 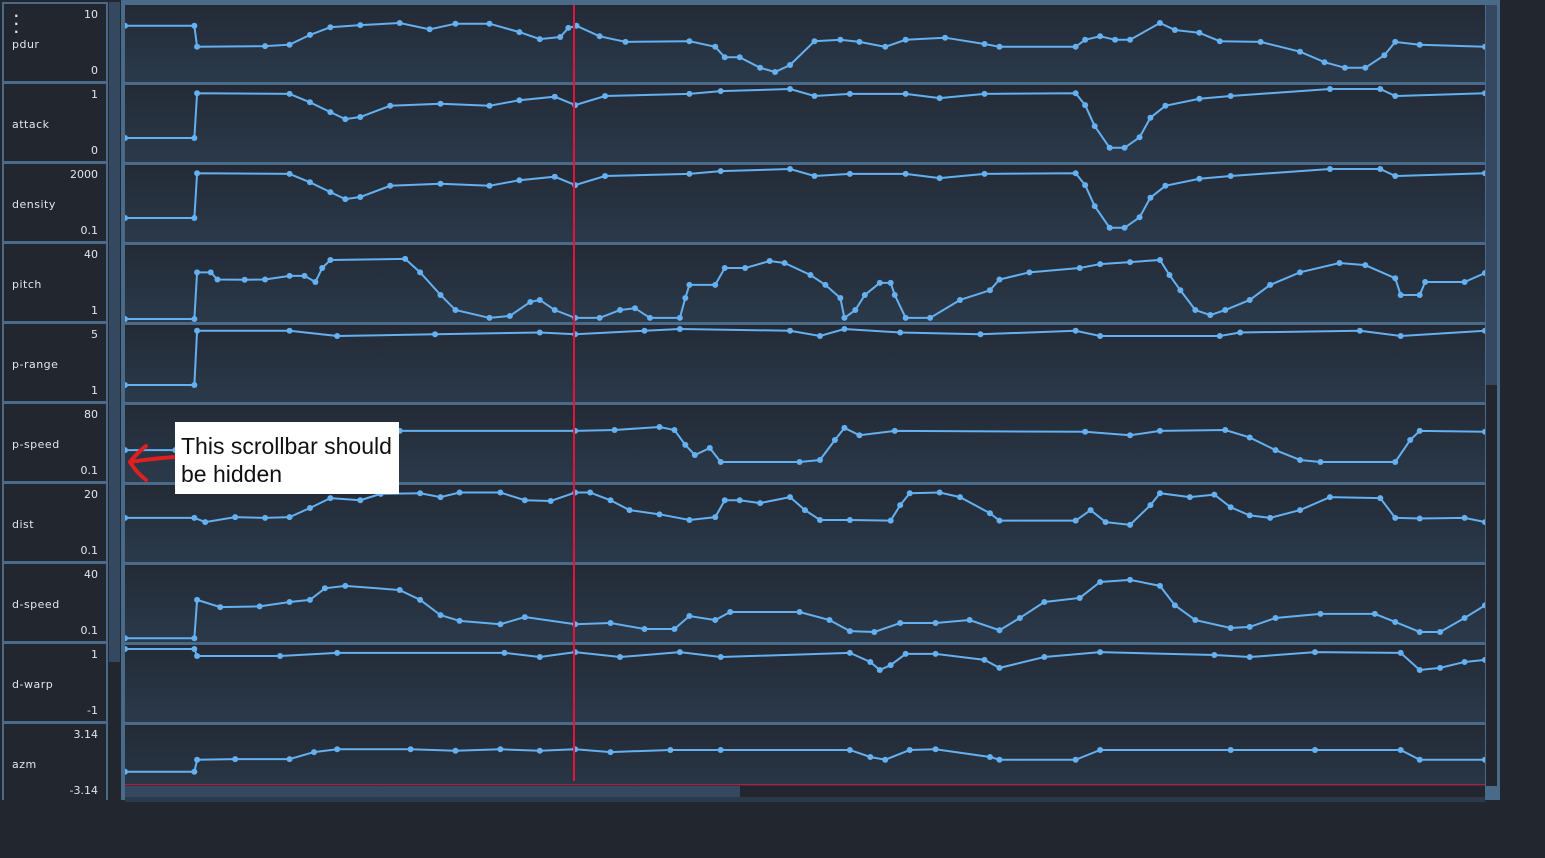 I want to click on automation-lane-pitch, so click(x=805, y=283).